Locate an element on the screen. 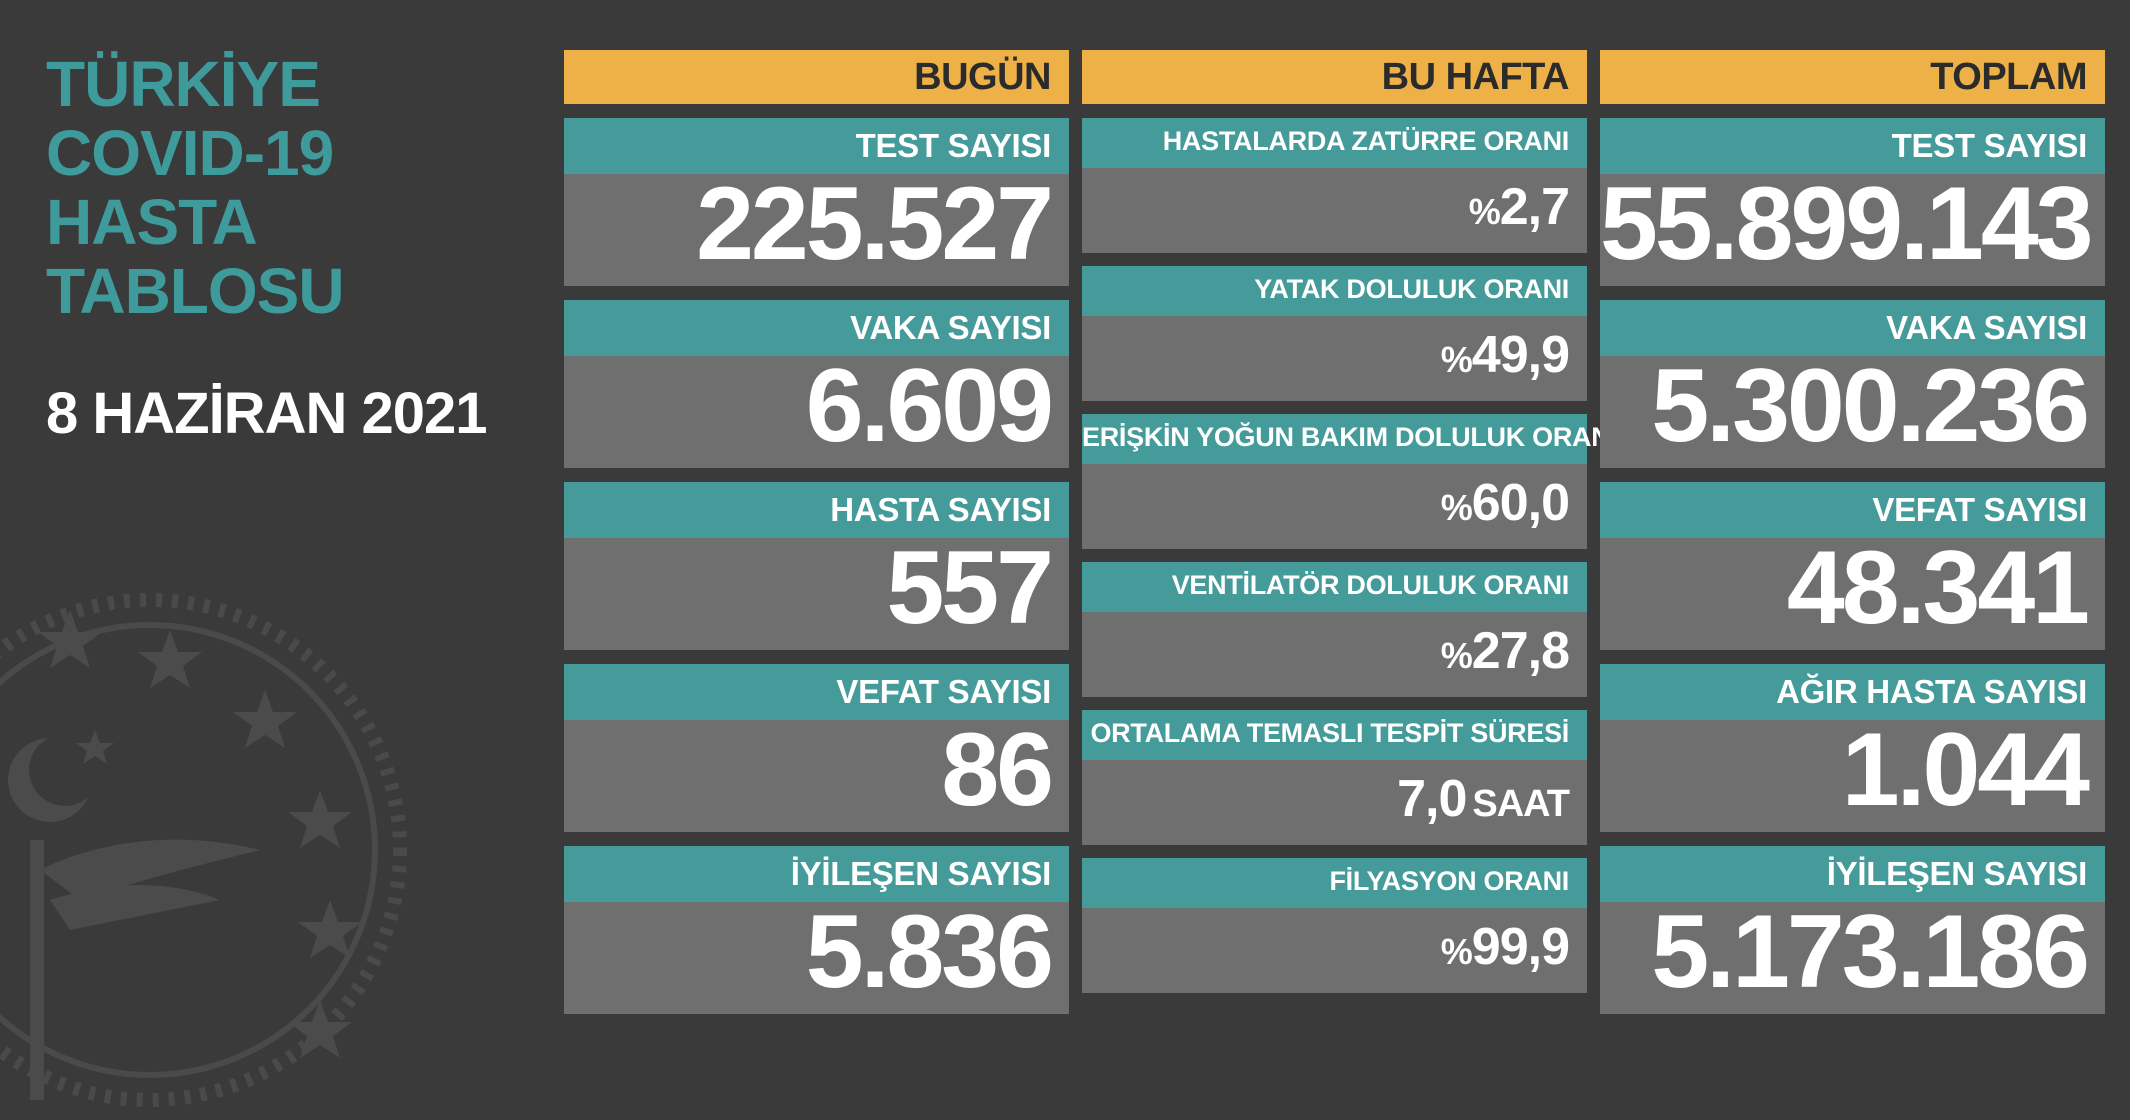  week-contact-time-card: ORTALAMA TEMASLI TESPİT SÜRESİ 7,0 SAAT is located at coordinates (1334, 777).